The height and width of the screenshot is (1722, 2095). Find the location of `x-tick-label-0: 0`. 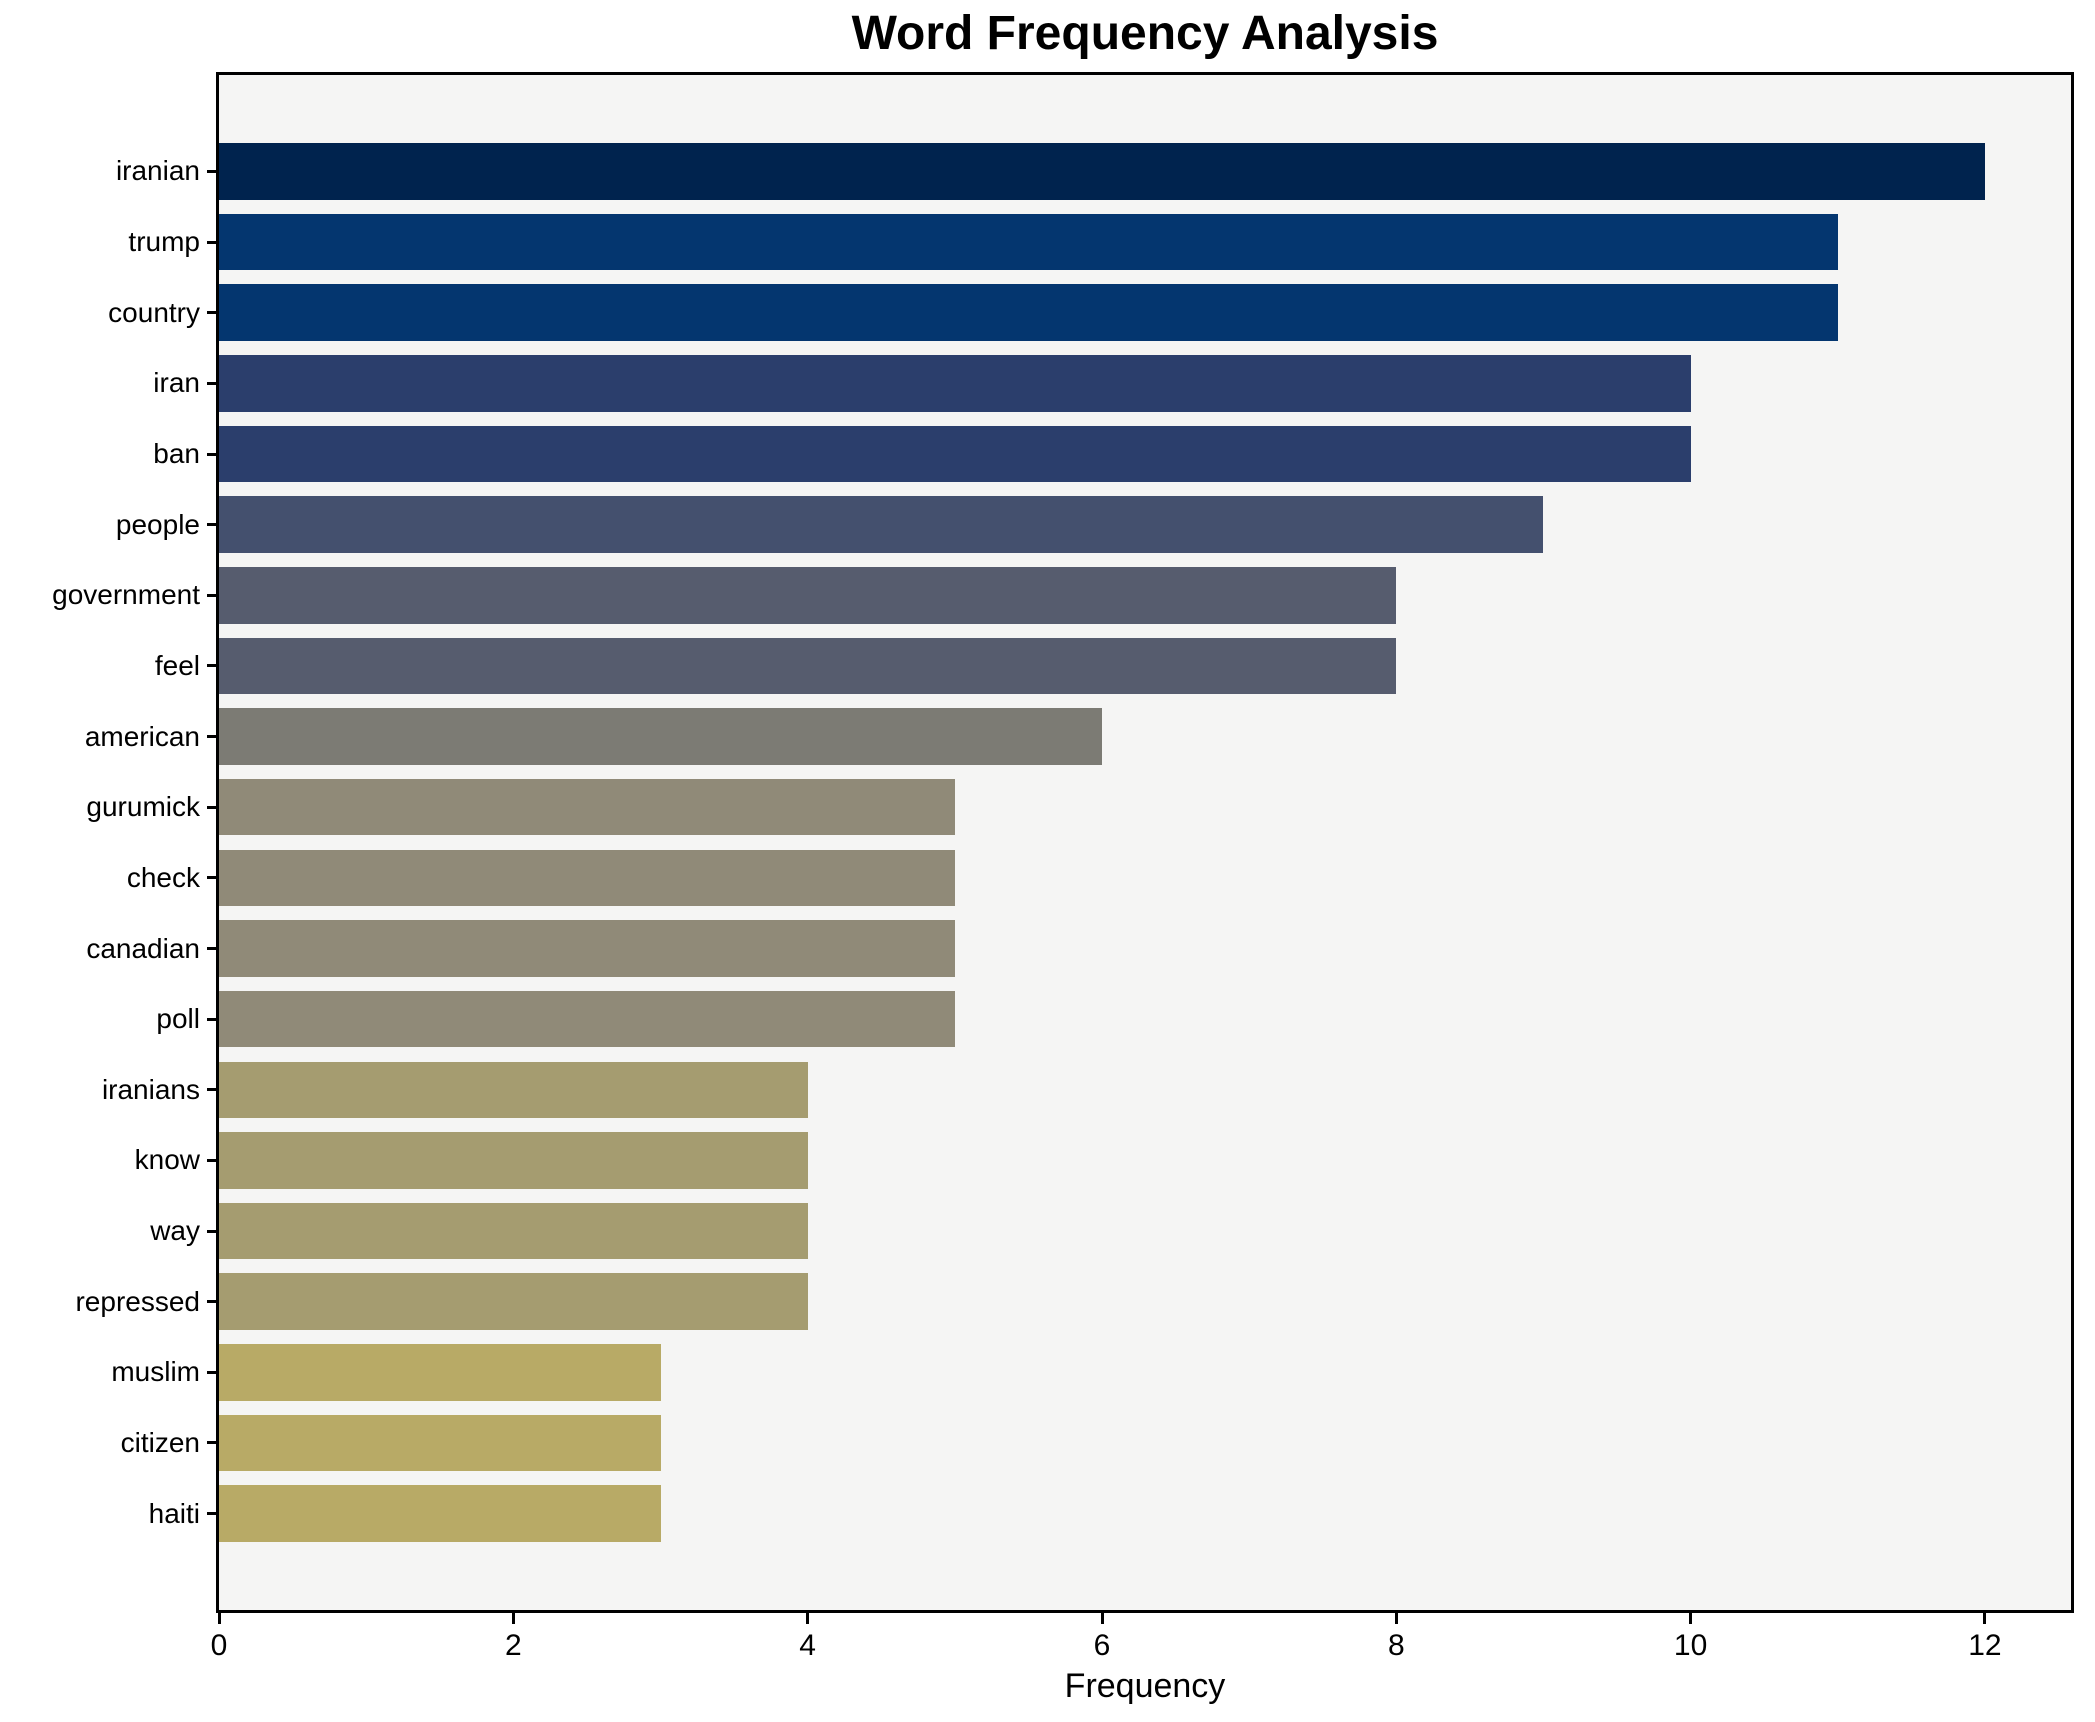

x-tick-label-0: 0 is located at coordinates (219, 1645).